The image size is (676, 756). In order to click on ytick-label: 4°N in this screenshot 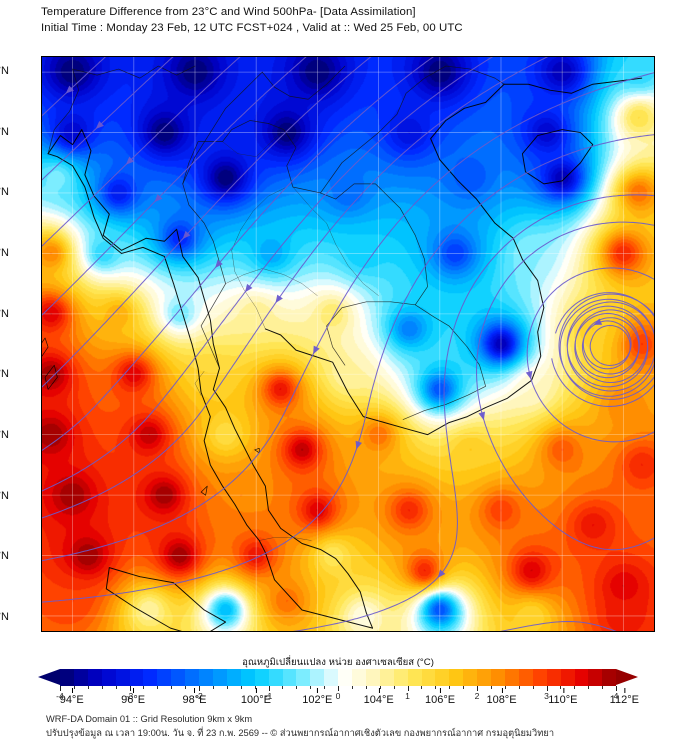, I will do `click(4, 616)`.